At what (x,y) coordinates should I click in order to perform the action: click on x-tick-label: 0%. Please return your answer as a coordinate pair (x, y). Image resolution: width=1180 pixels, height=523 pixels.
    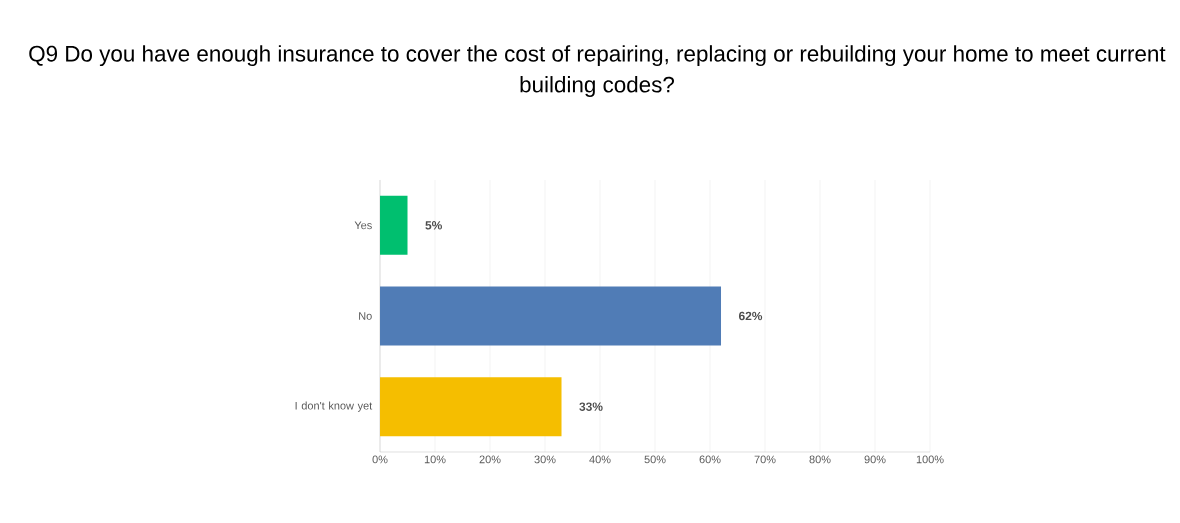
    Looking at the image, I should click on (380, 459).